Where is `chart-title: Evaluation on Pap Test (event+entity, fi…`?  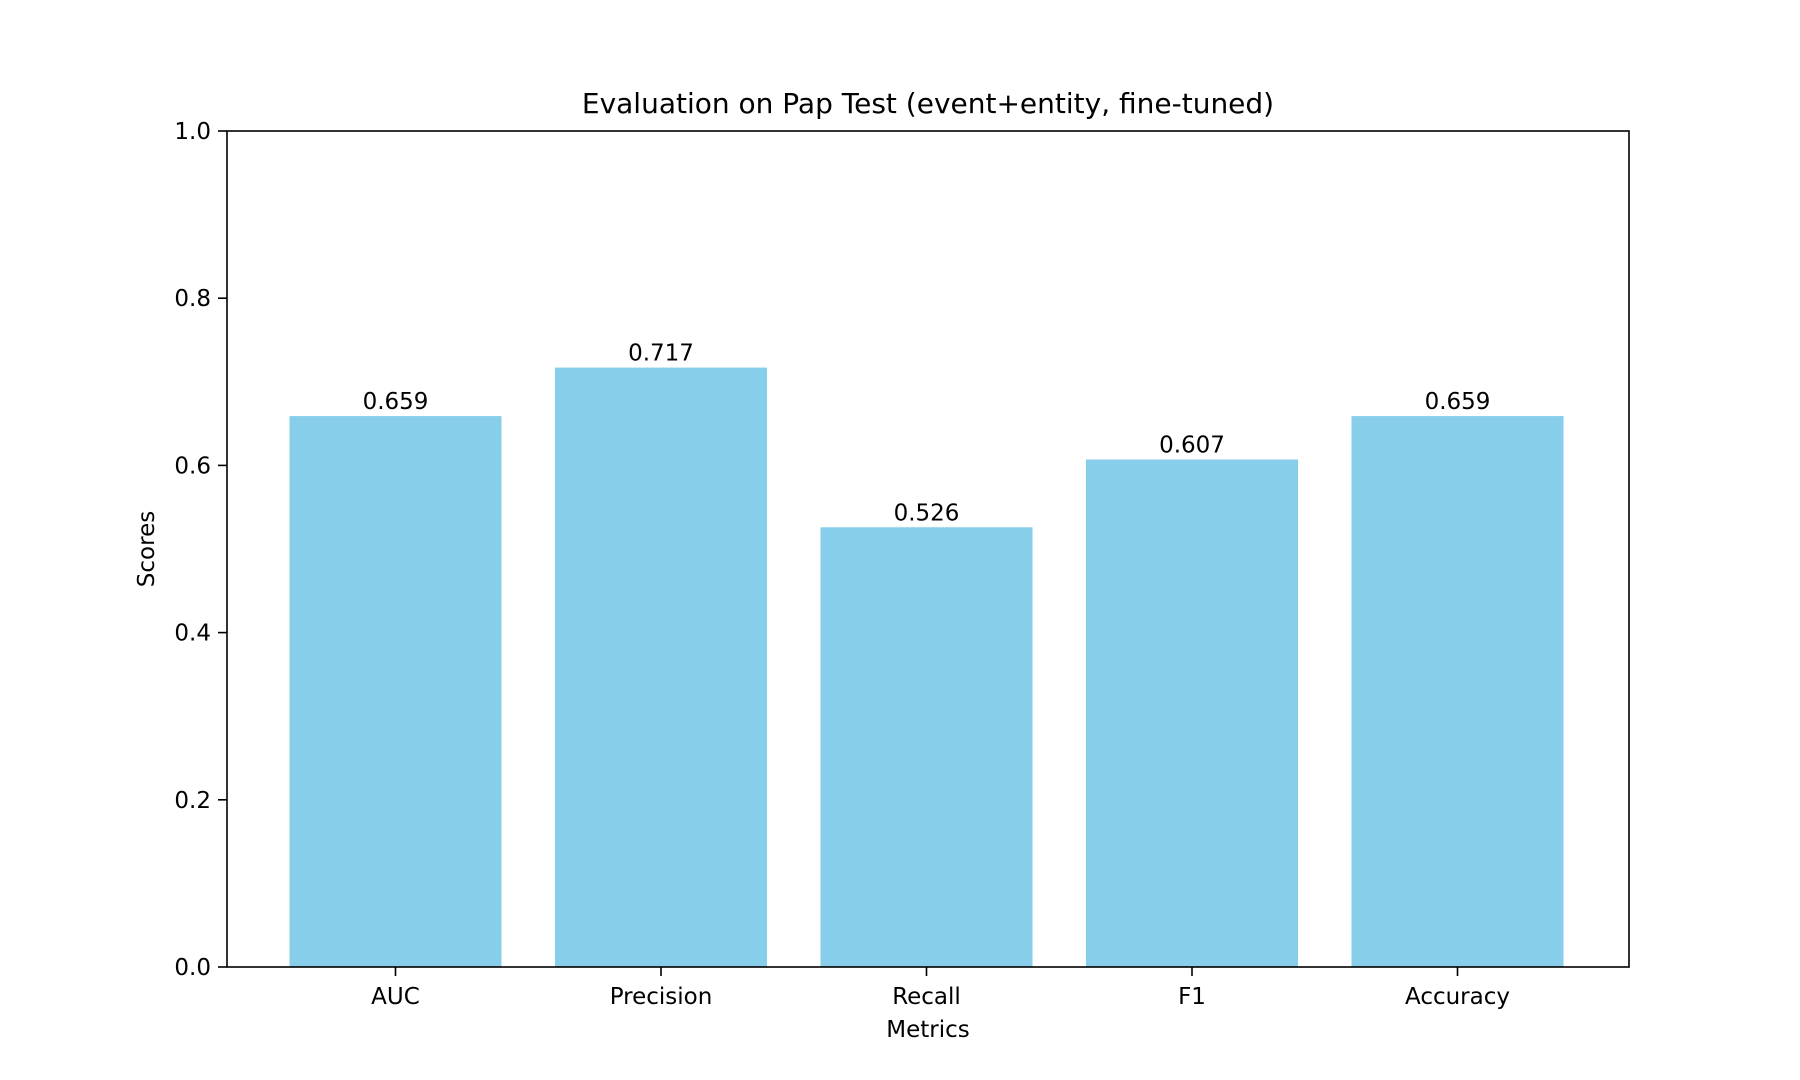
chart-title: Evaluation on Pap Test (event+entity, fi… is located at coordinates (928, 103).